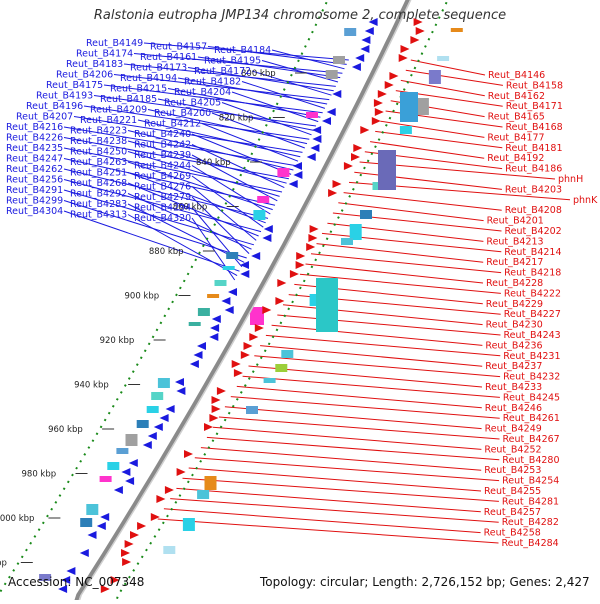  What do you see at coordinates (516, 117) in the screenshot?
I see `reverse-gene-label: Reut_B4165` at bounding box center [516, 117].